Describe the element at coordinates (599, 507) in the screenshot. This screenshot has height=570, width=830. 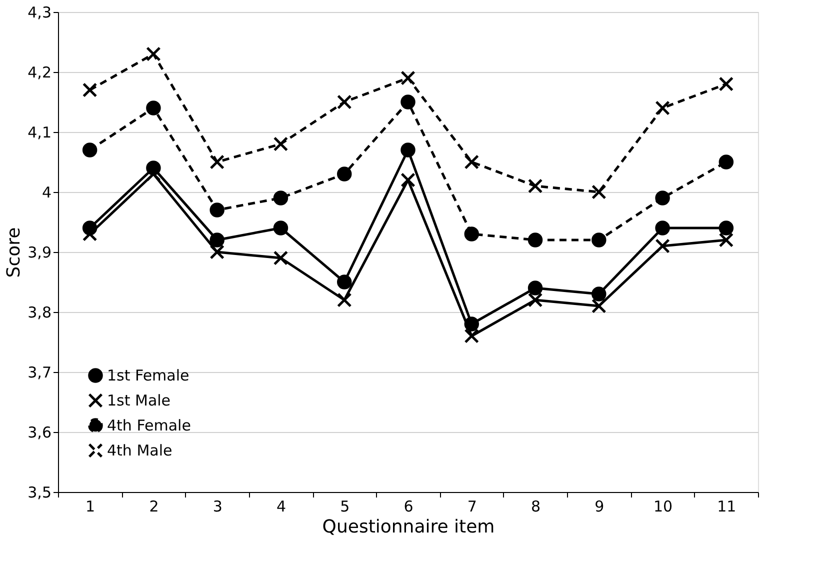
I see `x-tick-label: 9` at that location.